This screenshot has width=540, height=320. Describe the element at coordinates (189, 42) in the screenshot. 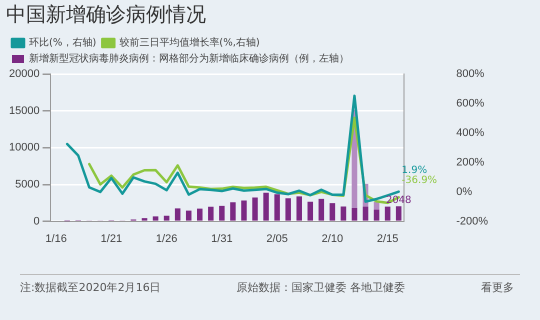

I see `legend-label: 较前三日平均值增长率(%,右轴)` at that location.